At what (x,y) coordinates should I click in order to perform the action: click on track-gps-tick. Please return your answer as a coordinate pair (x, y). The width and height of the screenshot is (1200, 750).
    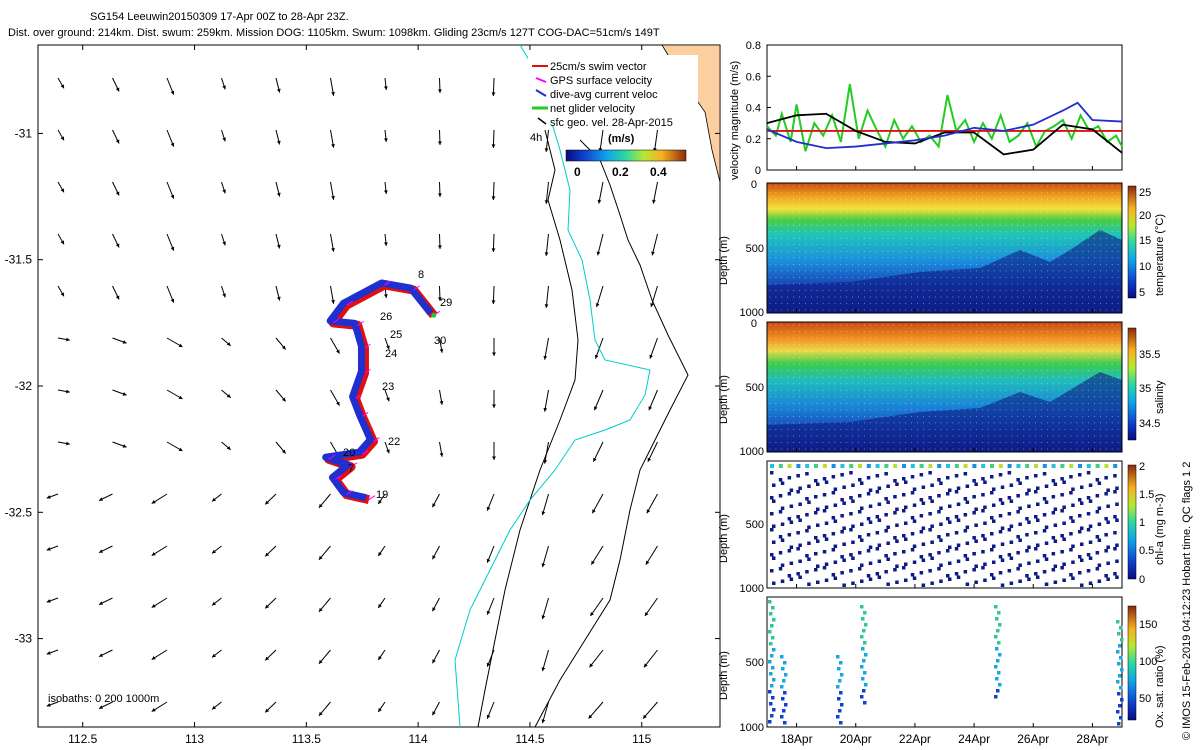
    Looking at the image, I should click on (367, 371).